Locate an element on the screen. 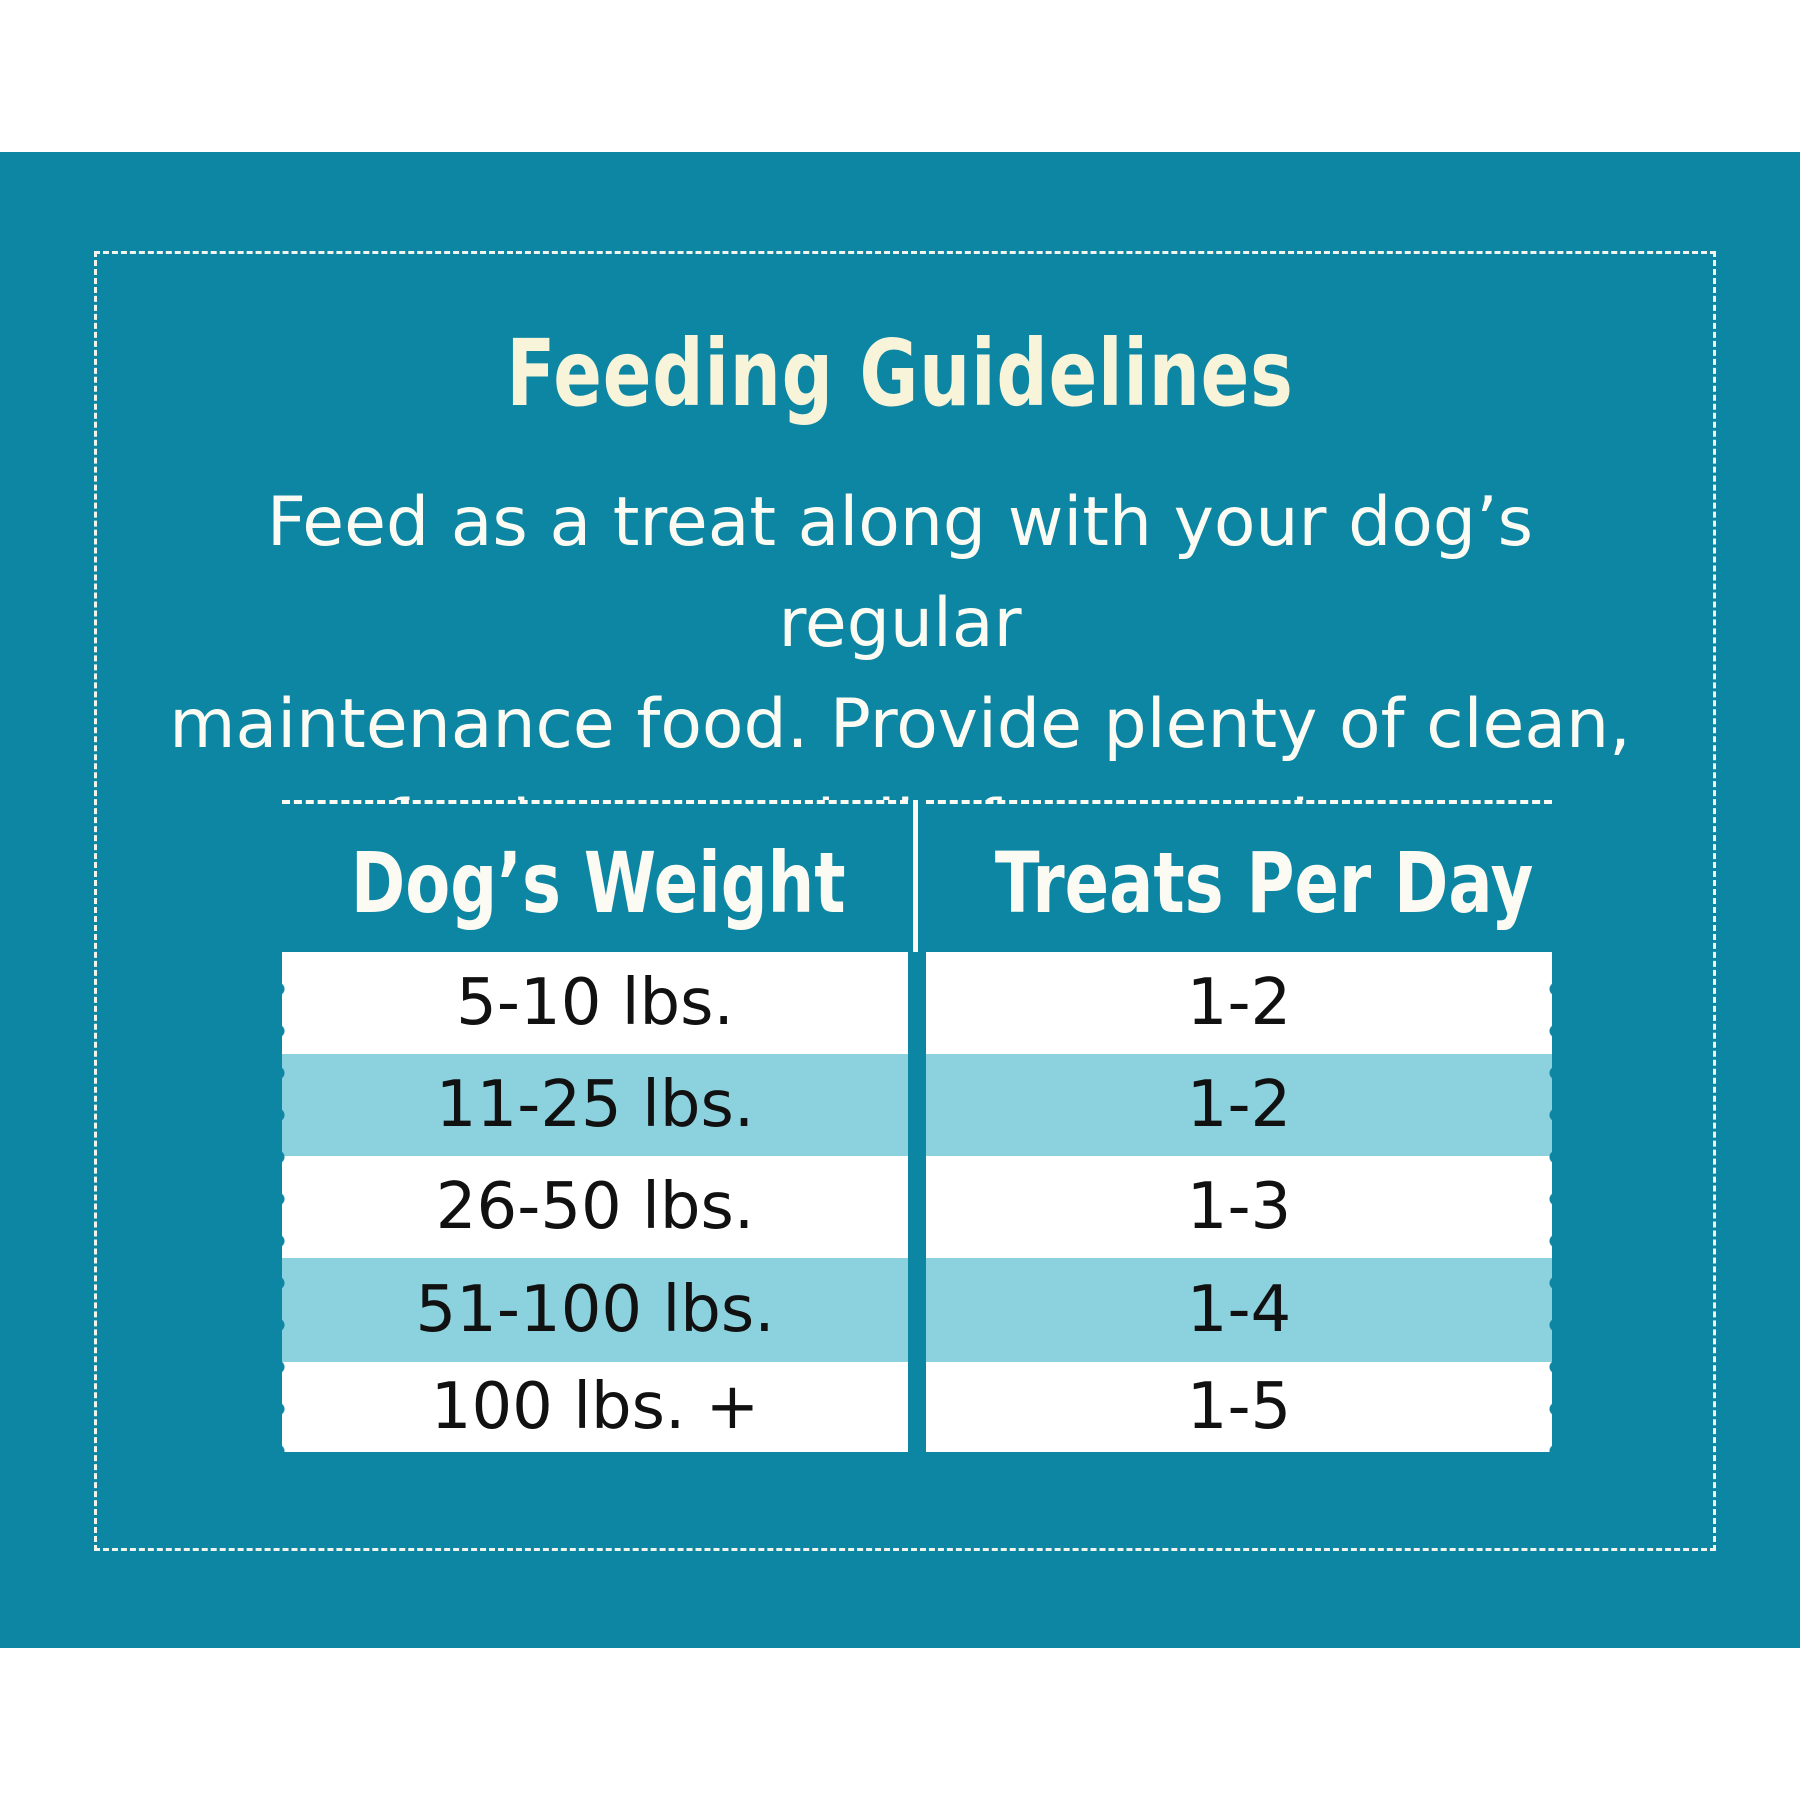 The width and height of the screenshot is (1800, 1800). table-cell: 1-5 is located at coordinates (1239, 1407).